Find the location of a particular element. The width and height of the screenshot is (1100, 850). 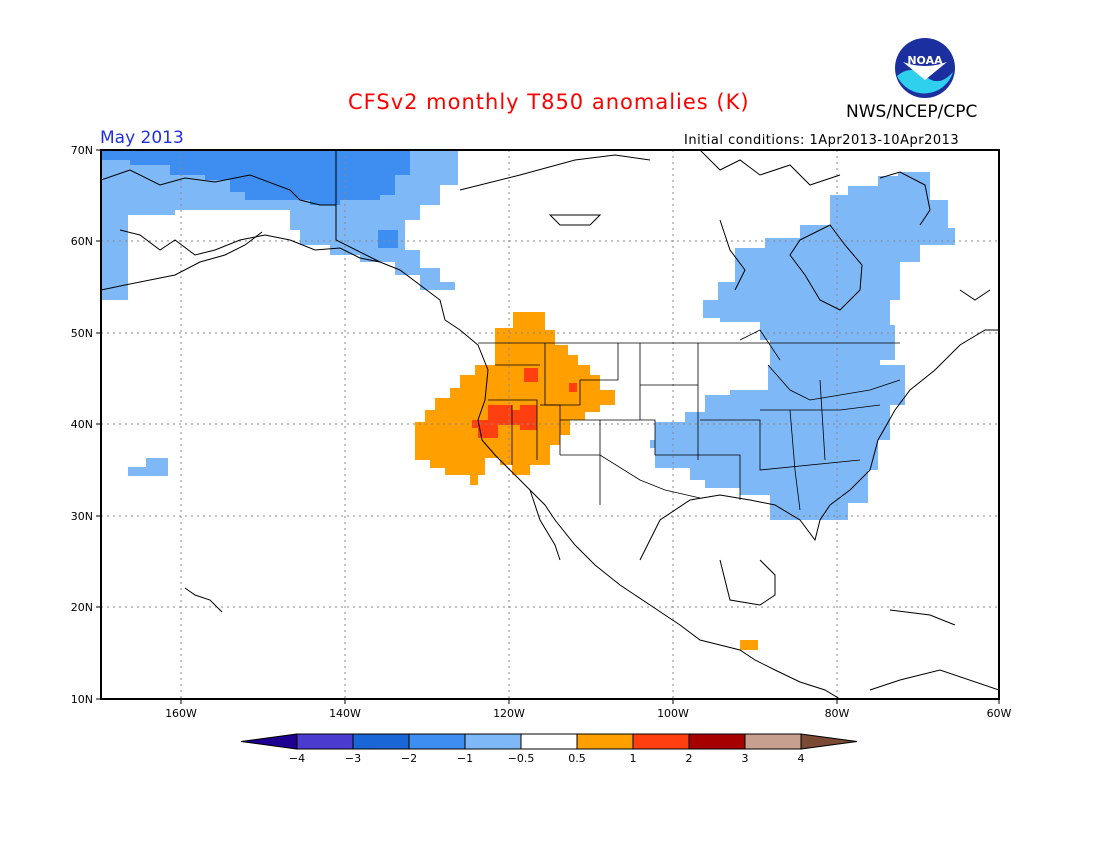

colorbar-label: −1 is located at coordinates (465, 758).